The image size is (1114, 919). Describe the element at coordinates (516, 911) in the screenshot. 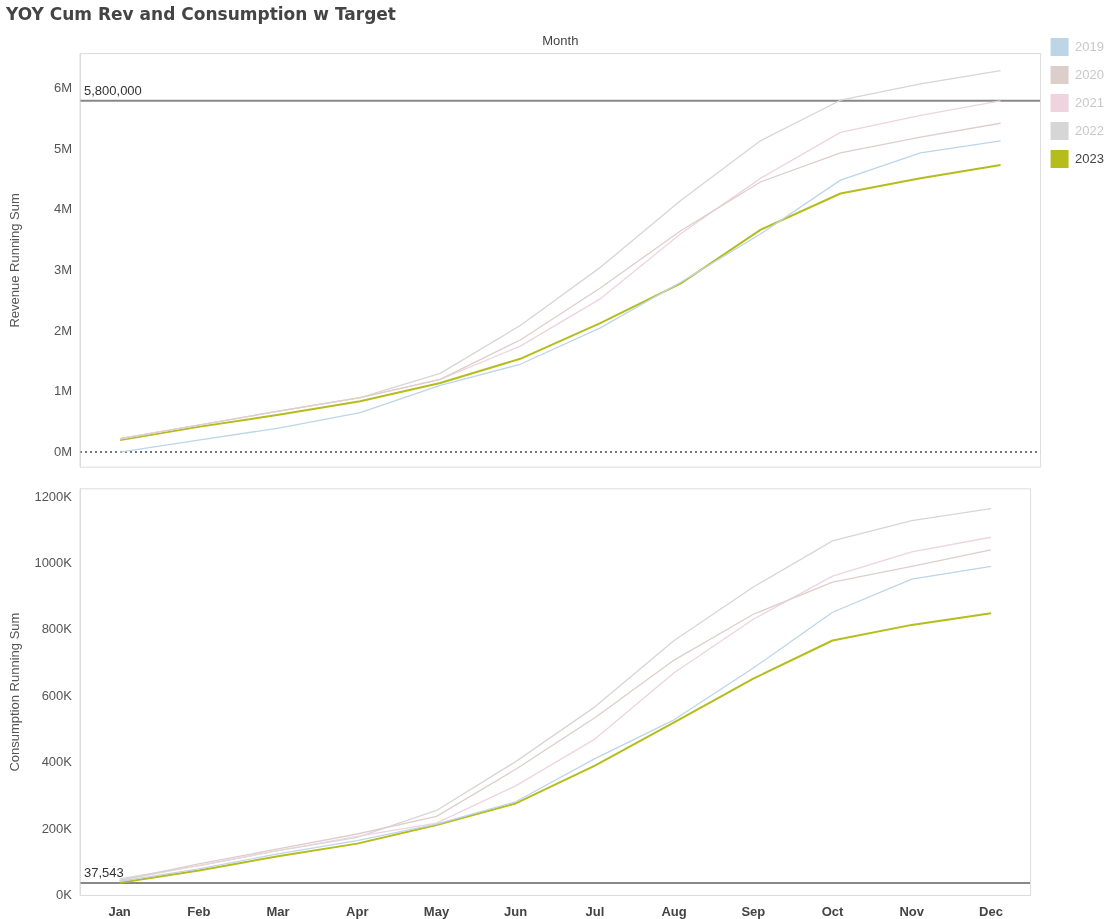

I see `x-tick-label: Jun` at that location.